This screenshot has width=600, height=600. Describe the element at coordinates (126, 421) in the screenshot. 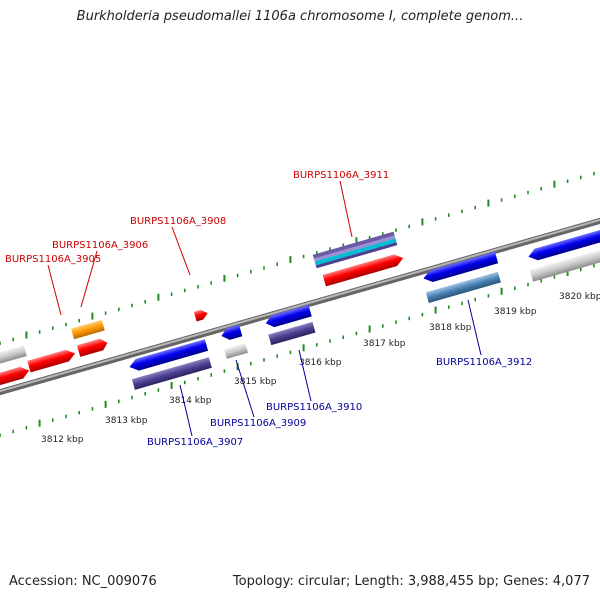

I see `ruler-label: 3813 kbp` at that location.